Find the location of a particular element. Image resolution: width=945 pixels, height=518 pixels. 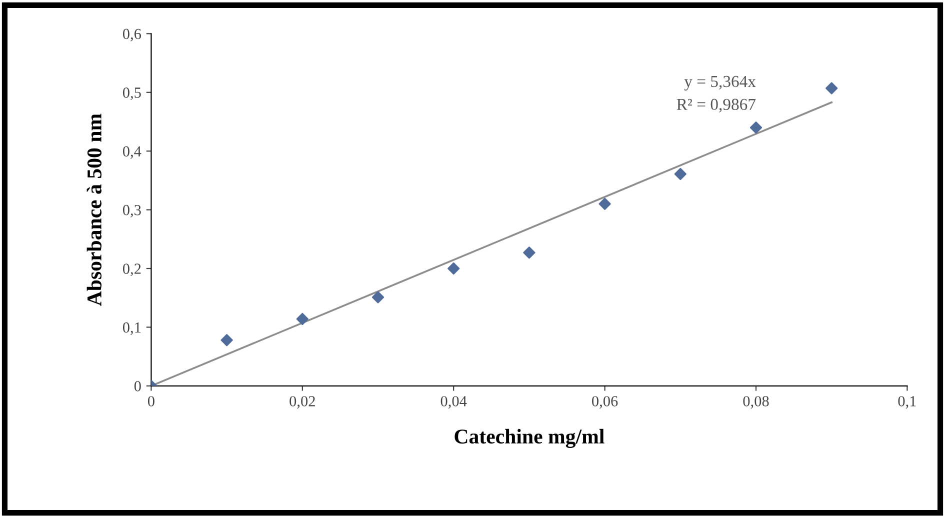

x-tick-label: 0,06 is located at coordinates (605, 402).